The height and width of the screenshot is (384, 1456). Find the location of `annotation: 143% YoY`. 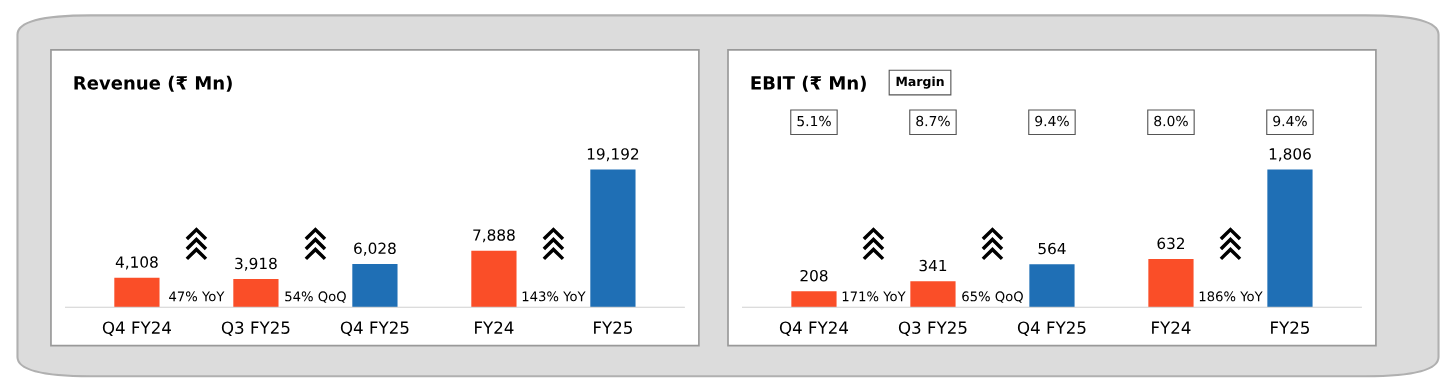

annotation: 143% YoY is located at coordinates (554, 296).